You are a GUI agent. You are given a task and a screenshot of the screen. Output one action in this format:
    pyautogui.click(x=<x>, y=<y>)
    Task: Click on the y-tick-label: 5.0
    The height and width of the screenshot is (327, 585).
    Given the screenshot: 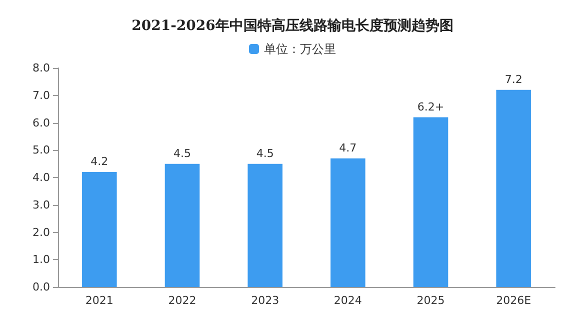 What is the action you would take?
    pyautogui.click(x=41, y=150)
    